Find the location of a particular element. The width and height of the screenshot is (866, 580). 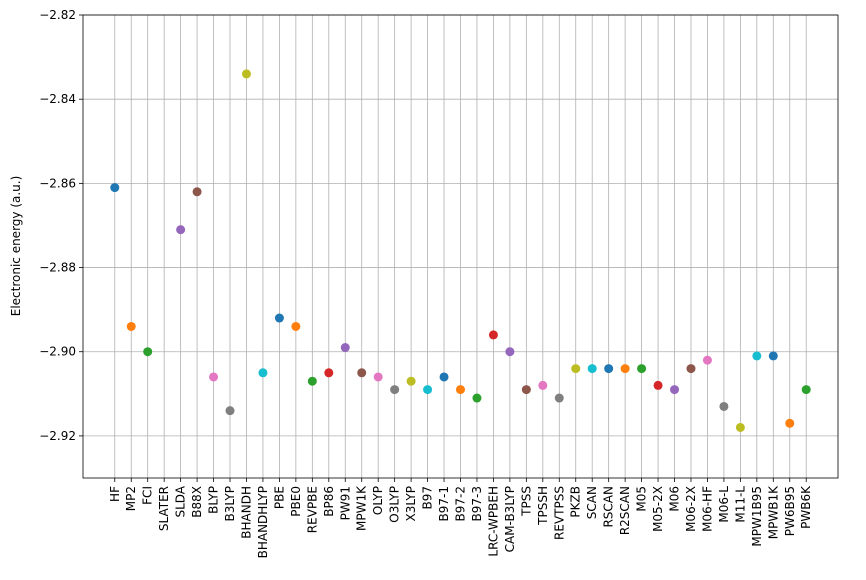

y-tick-label: −2.92 is located at coordinates (57, 436).